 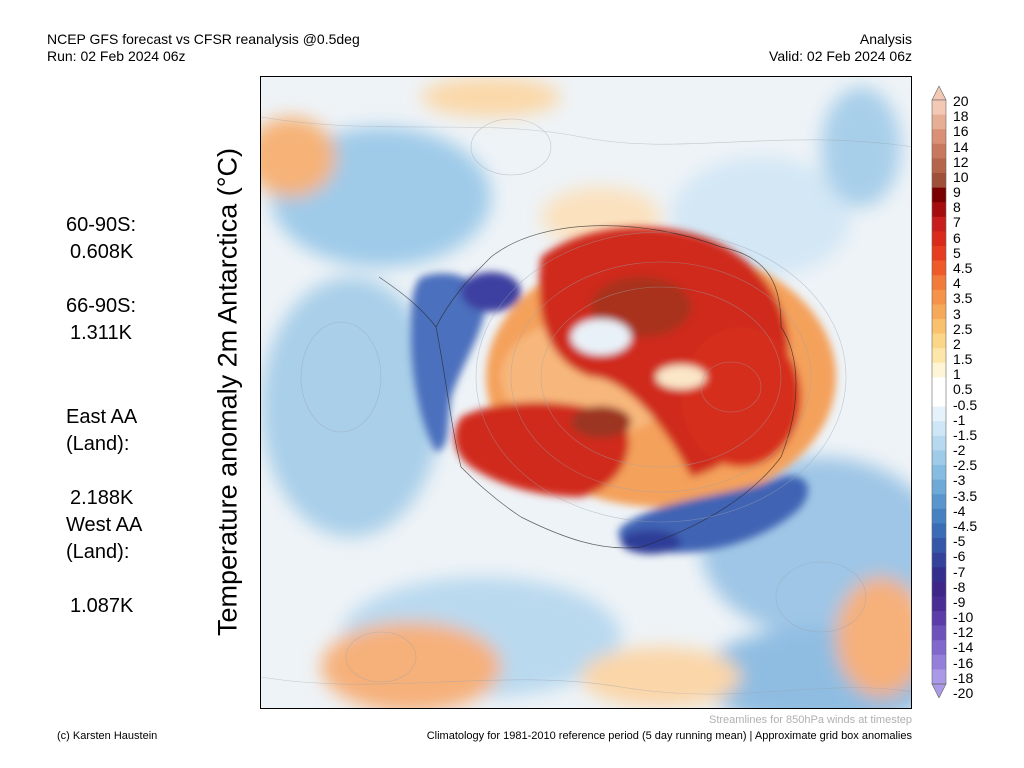 I want to click on colorbar-label: 5, so click(x=957, y=252).